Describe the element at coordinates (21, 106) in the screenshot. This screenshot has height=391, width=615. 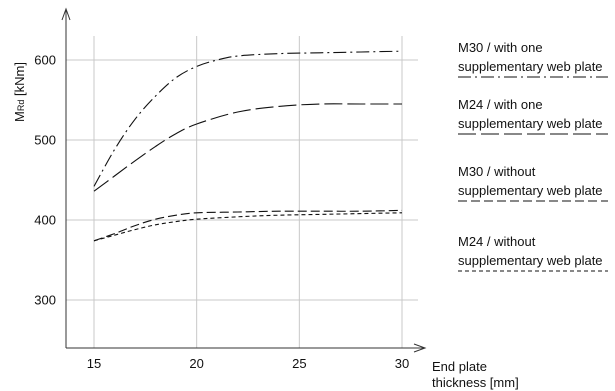
I see `y-axis-label-subscript: Rd` at that location.